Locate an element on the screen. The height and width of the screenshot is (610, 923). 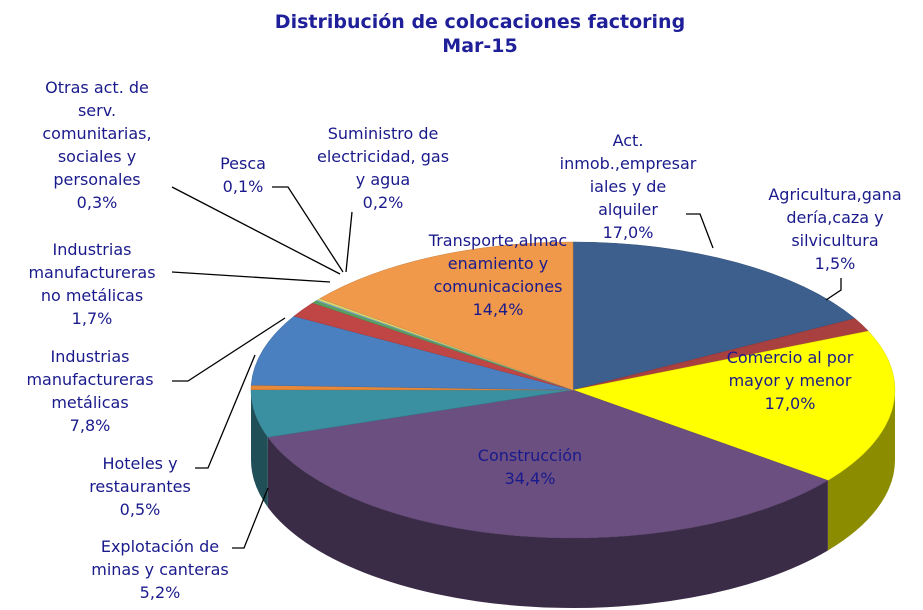
slice-label: Explotación de minas y canteras is located at coordinates (160, 558).